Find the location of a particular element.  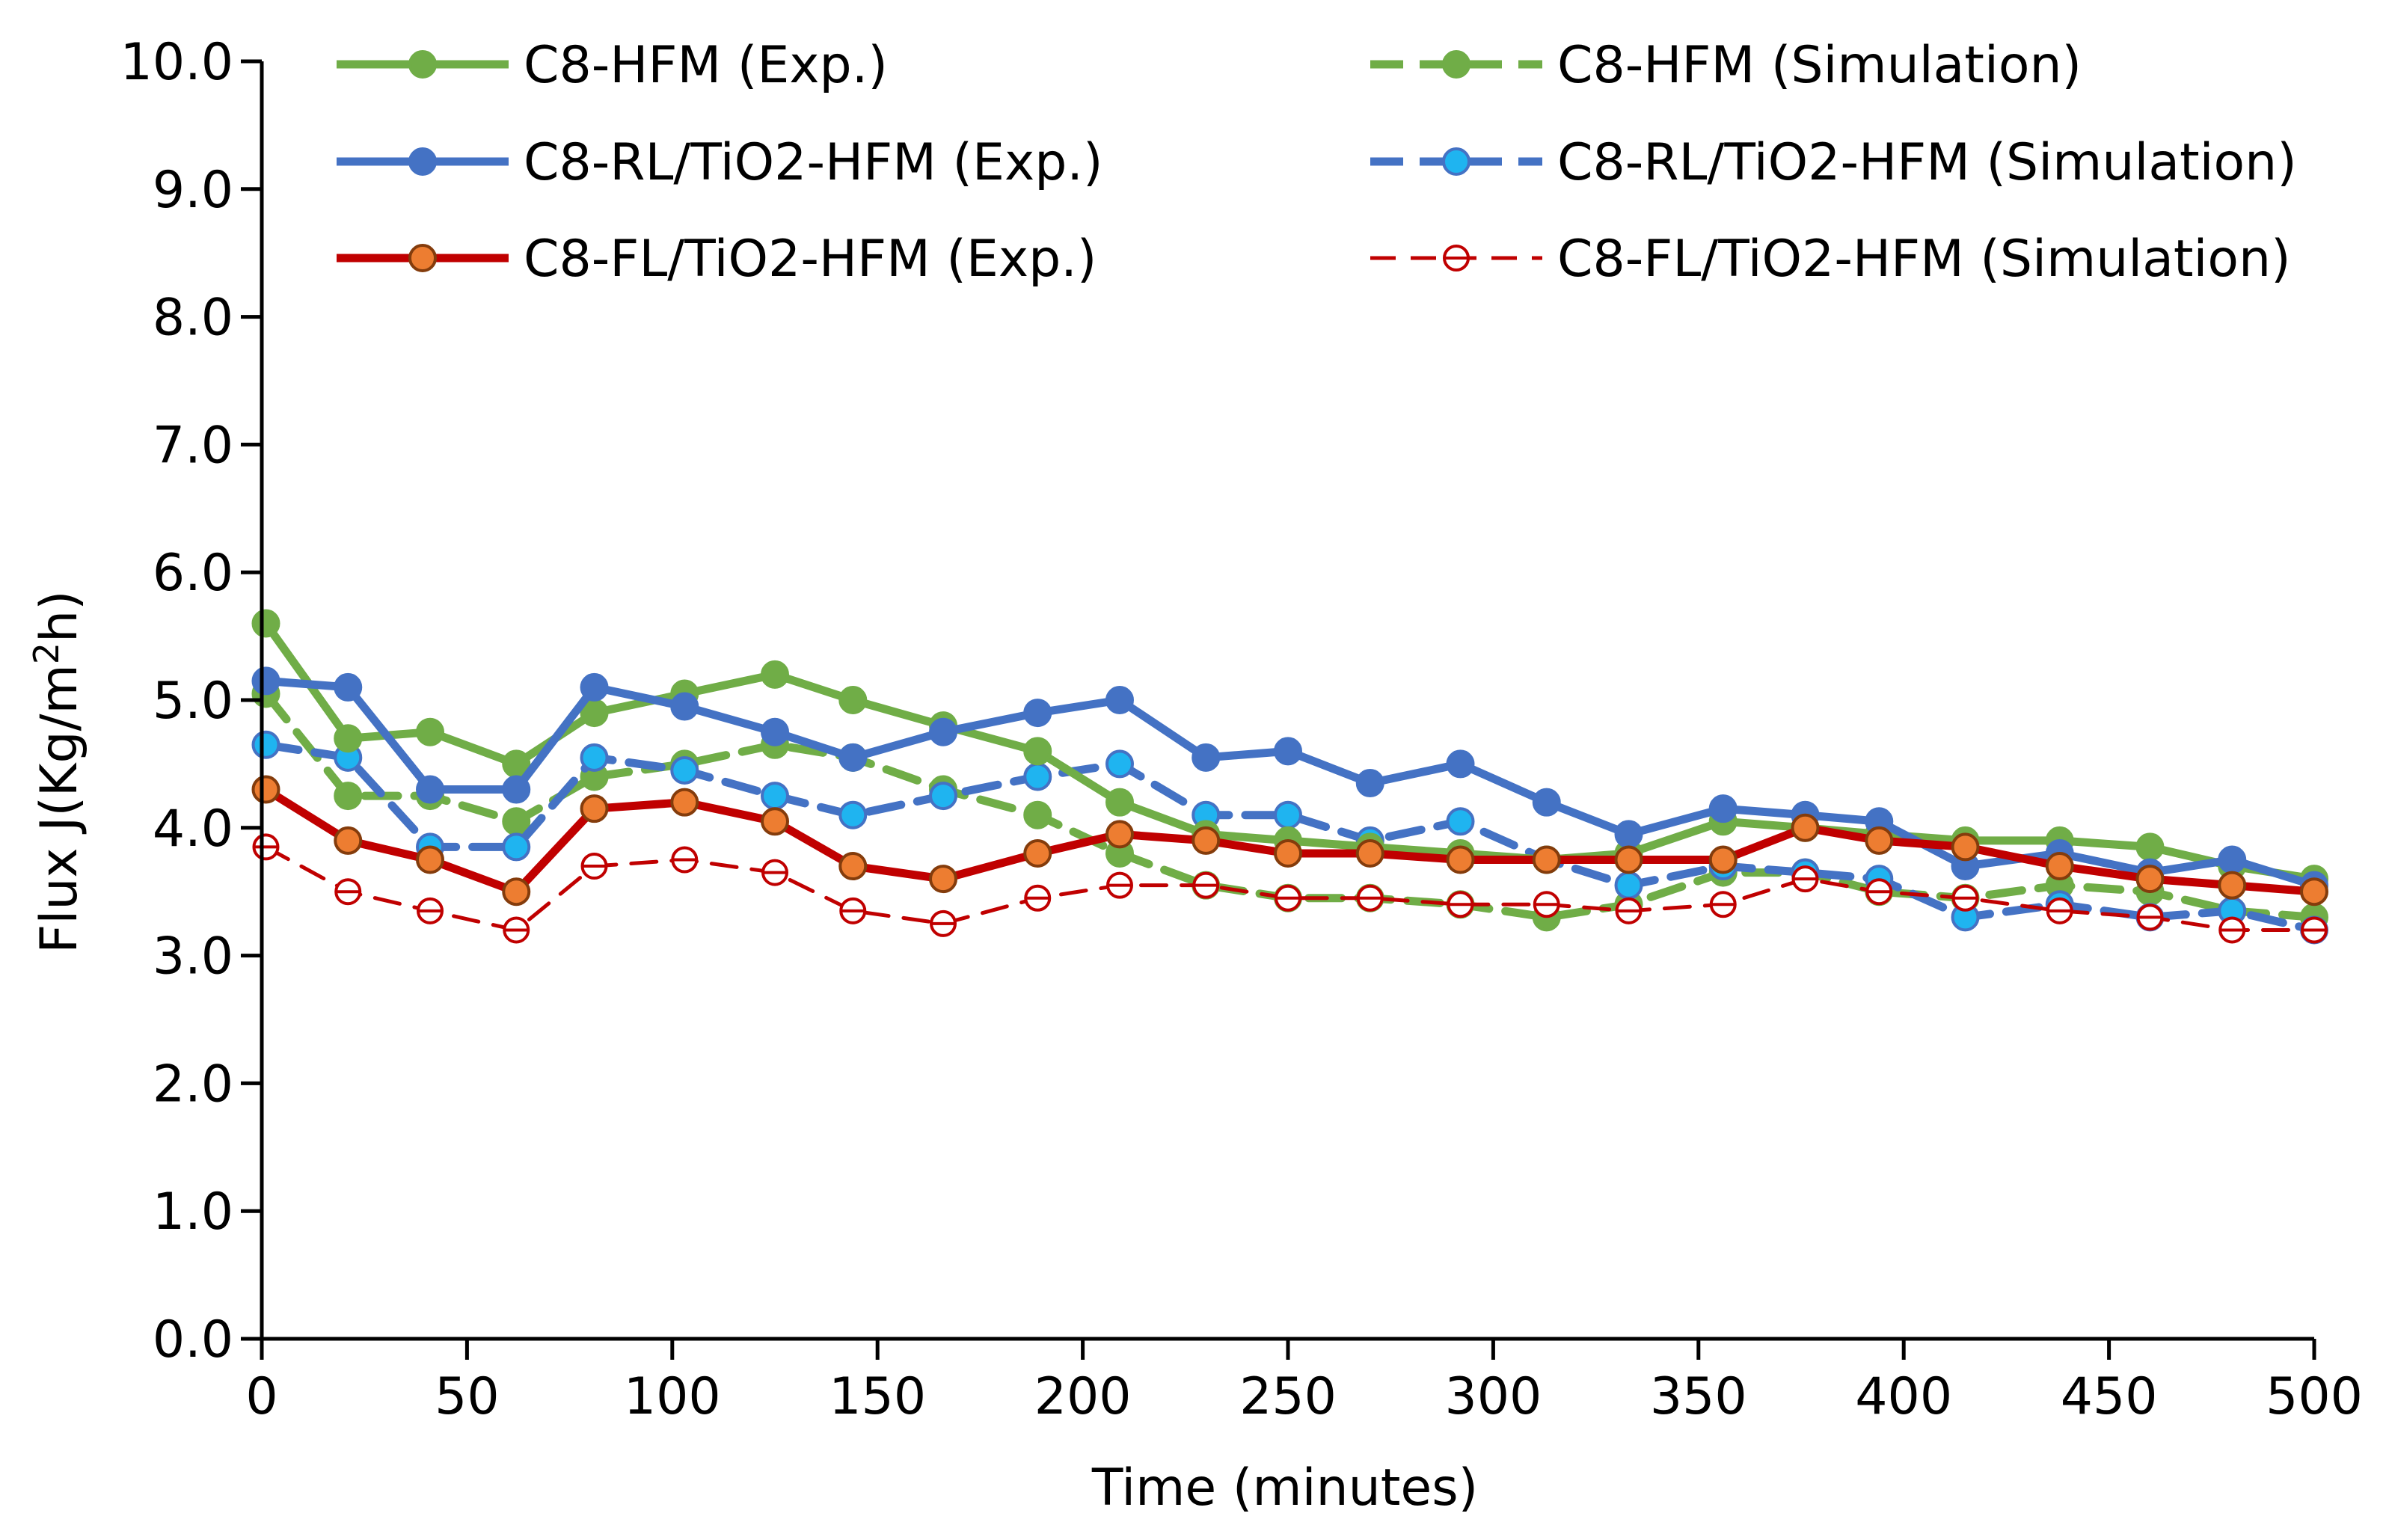

y-tick-label: 9.0 is located at coordinates (193, 190).